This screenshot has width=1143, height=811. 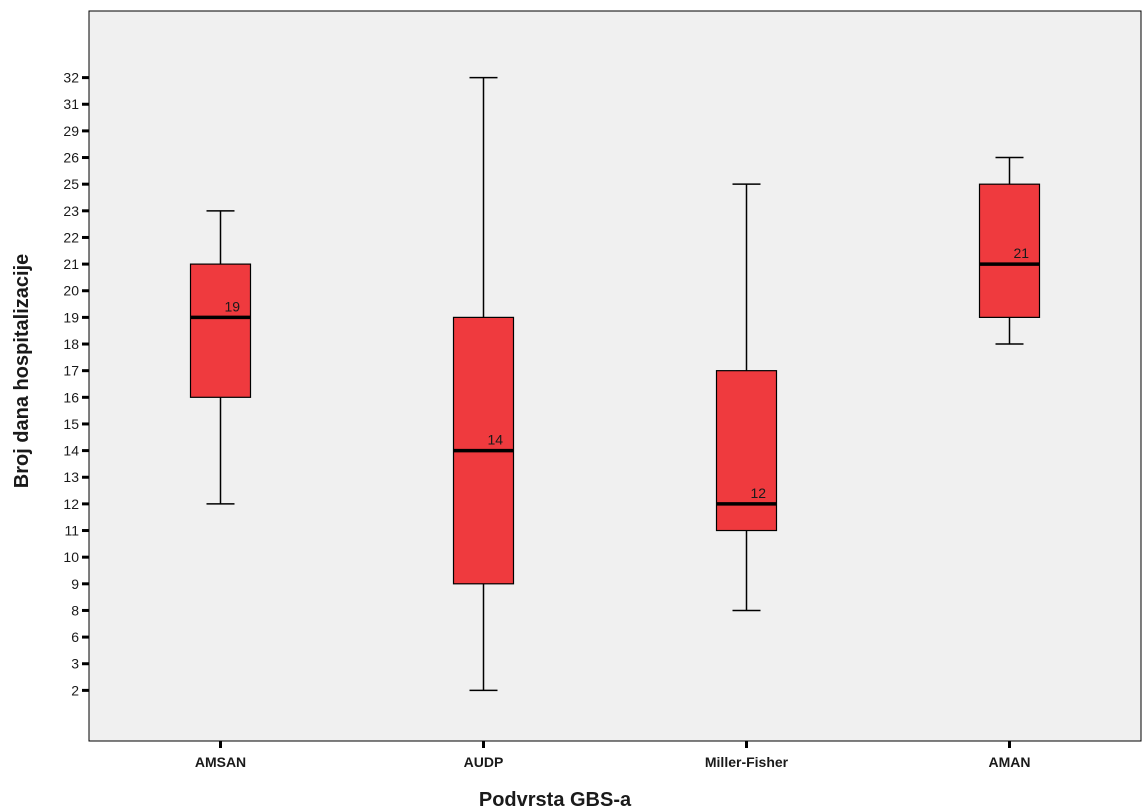 What do you see at coordinates (22, 371) in the screenshot?
I see `y-axis-title: Broj dana hospitalizacije` at bounding box center [22, 371].